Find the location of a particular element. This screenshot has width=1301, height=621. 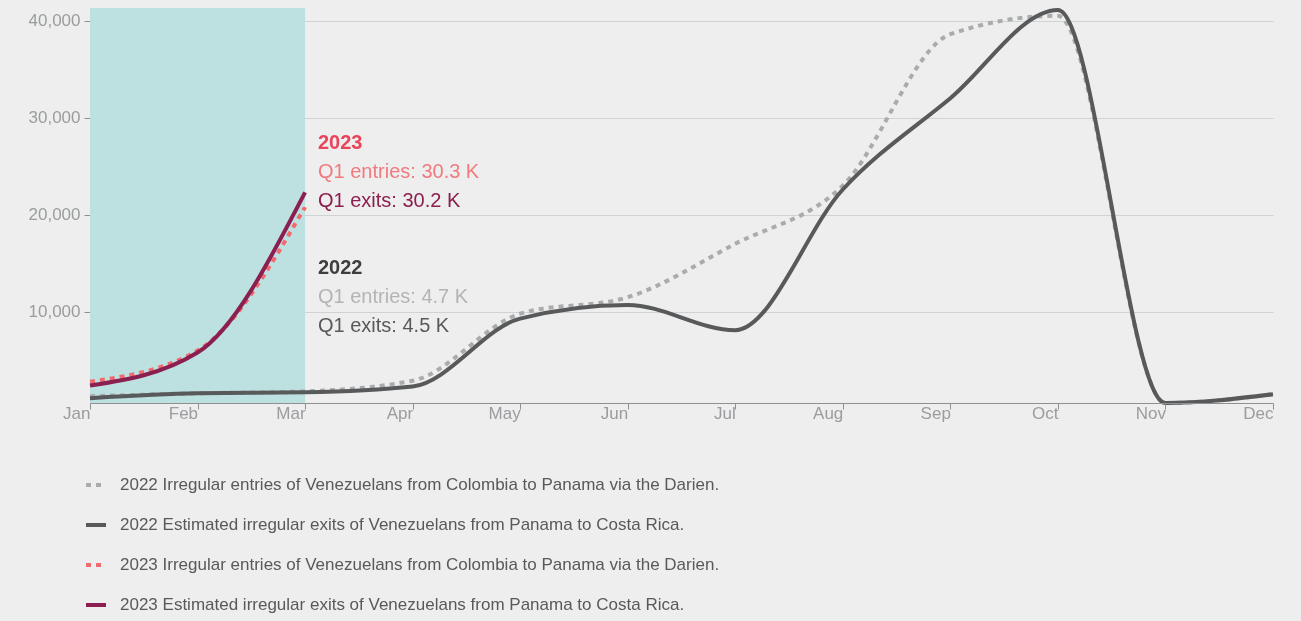

legend-label: 2023 Irregular entries of Venezuelans from Colombia to Panama via the Darien. is located at coordinates (420, 564).